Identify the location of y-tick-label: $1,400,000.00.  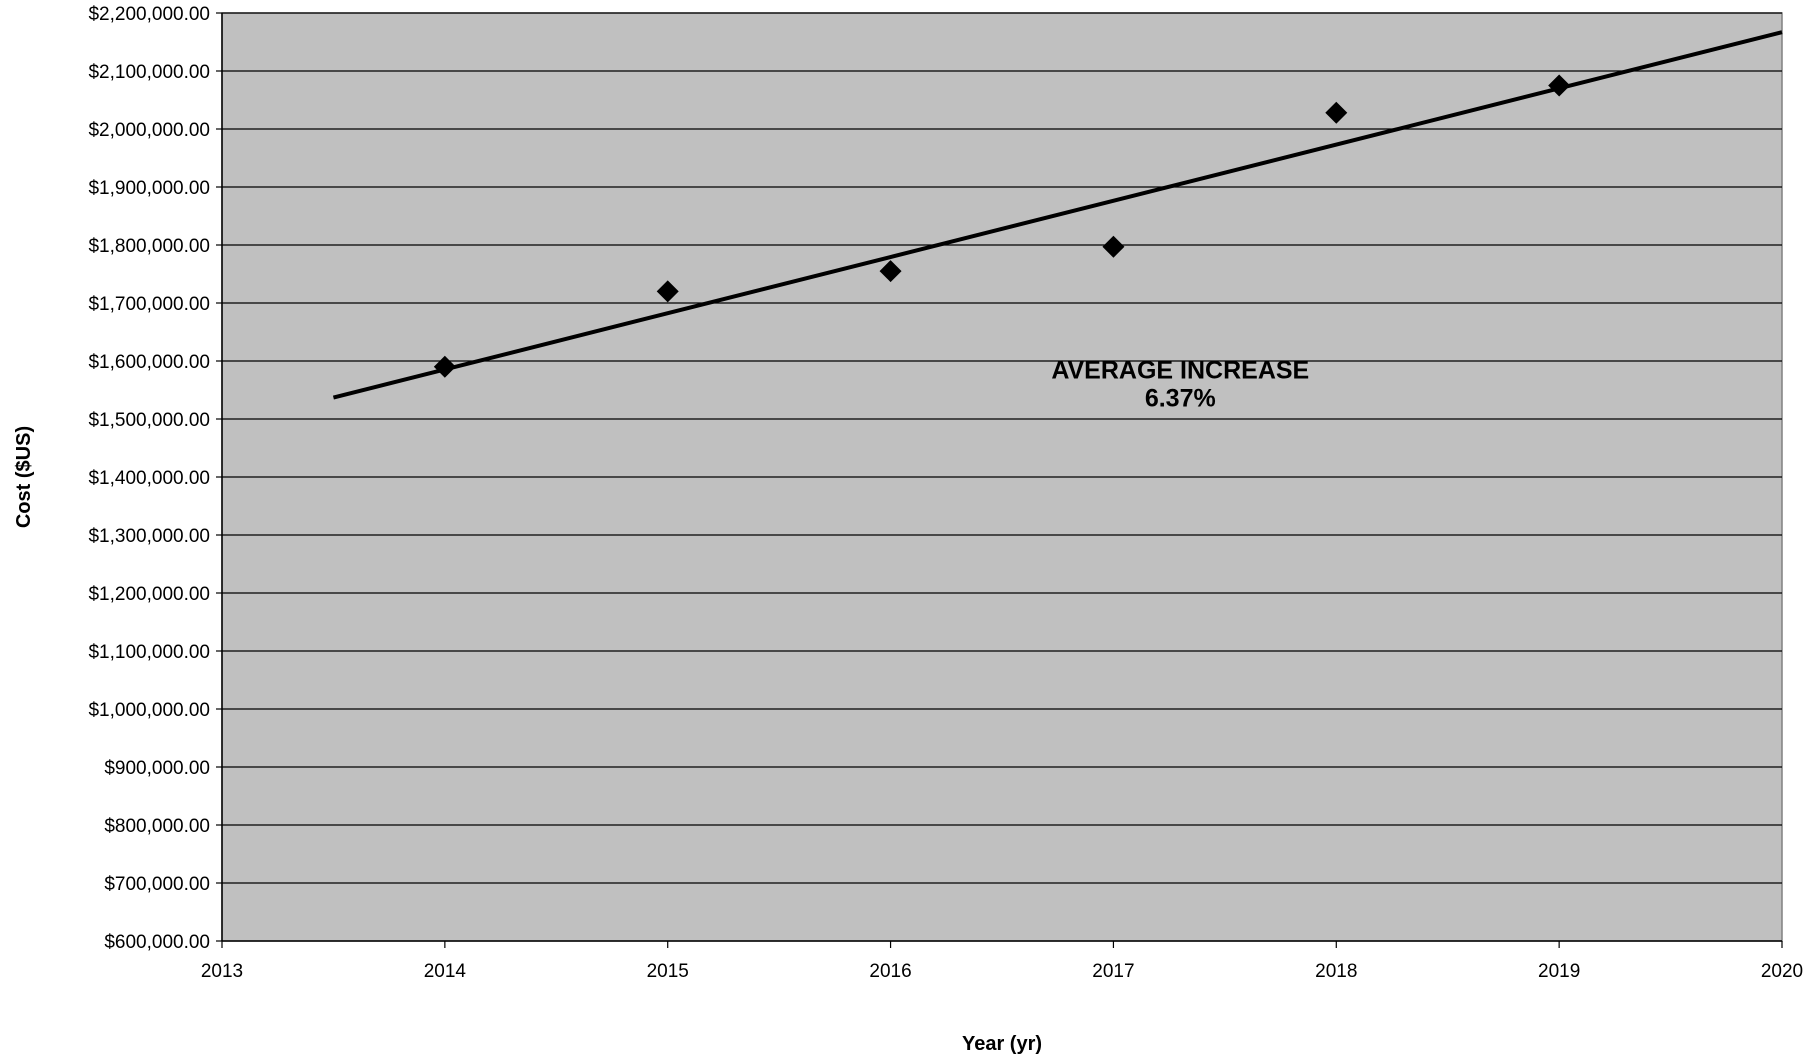
(149, 478).